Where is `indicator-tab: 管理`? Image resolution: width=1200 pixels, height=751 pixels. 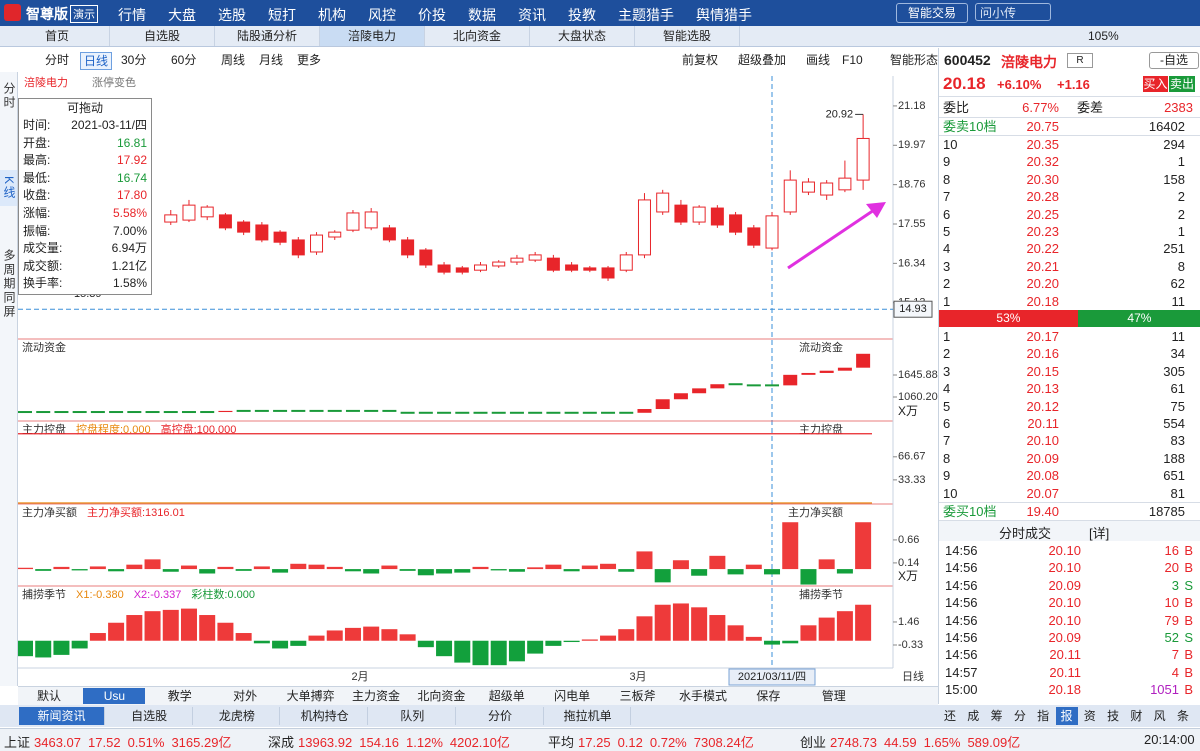 indicator-tab: 管理 is located at coordinates (833, 696).